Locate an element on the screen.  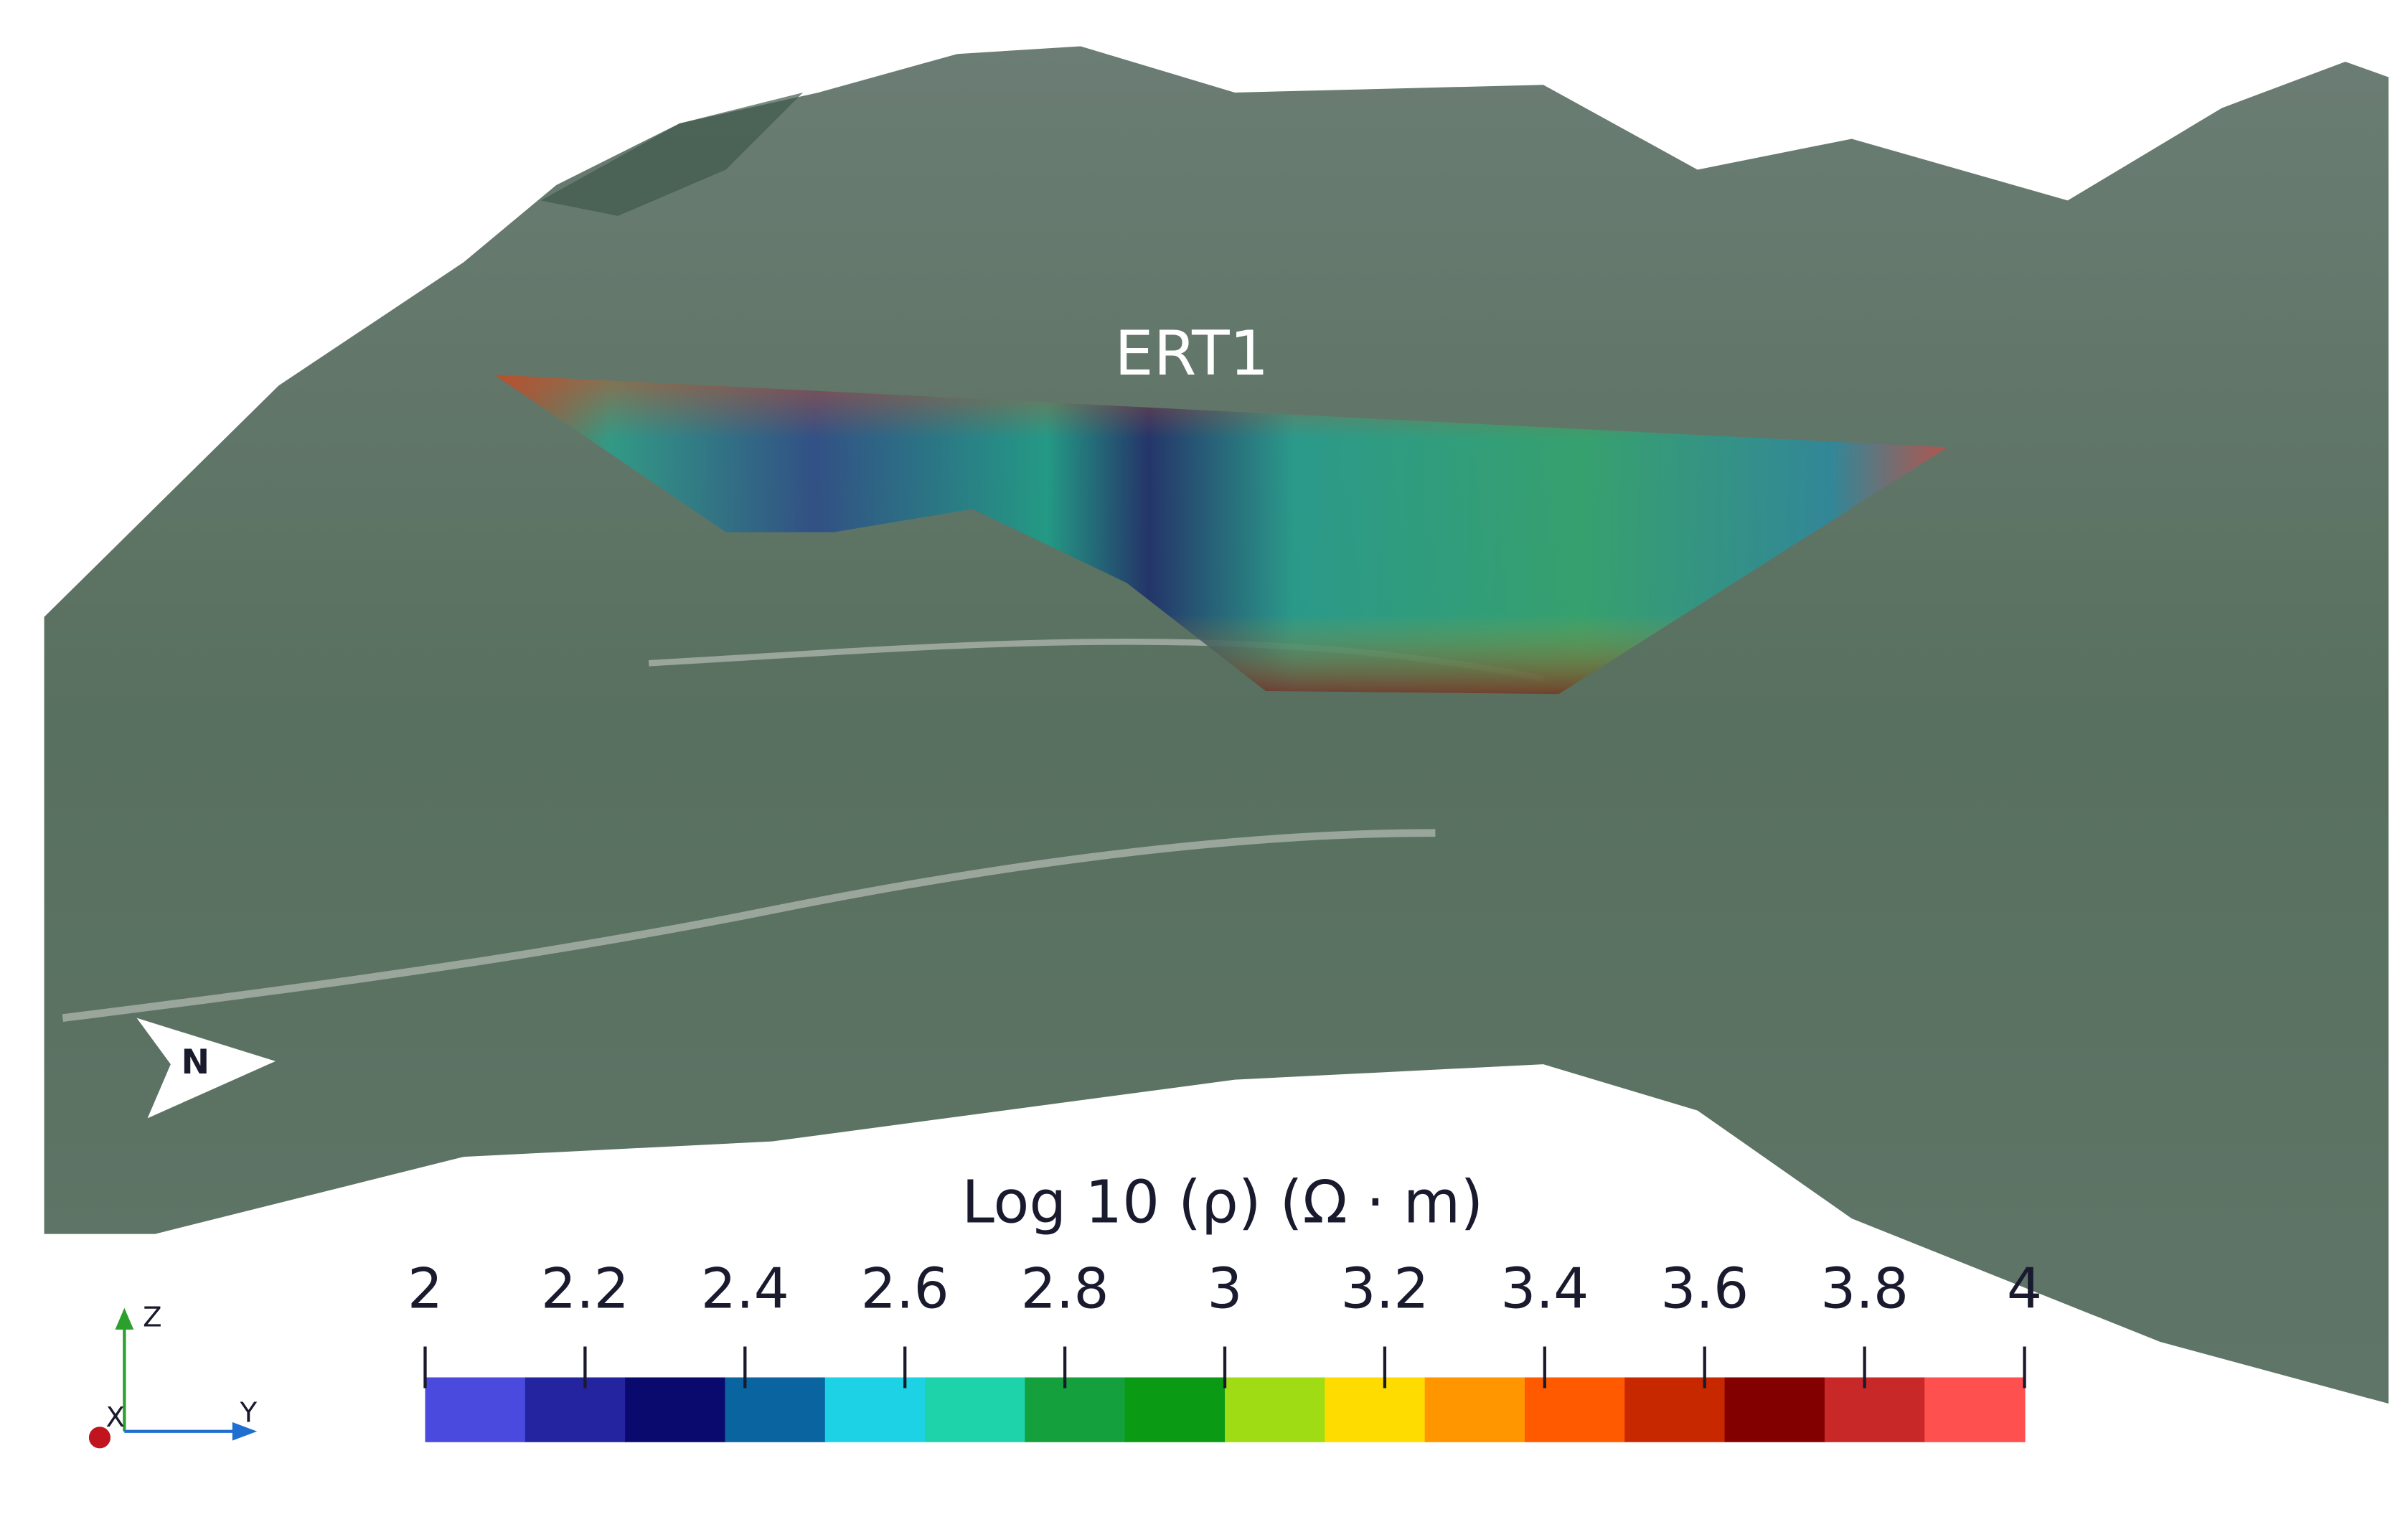
colorbar-tick-label: 3.2 is located at coordinates (1384, 1289).